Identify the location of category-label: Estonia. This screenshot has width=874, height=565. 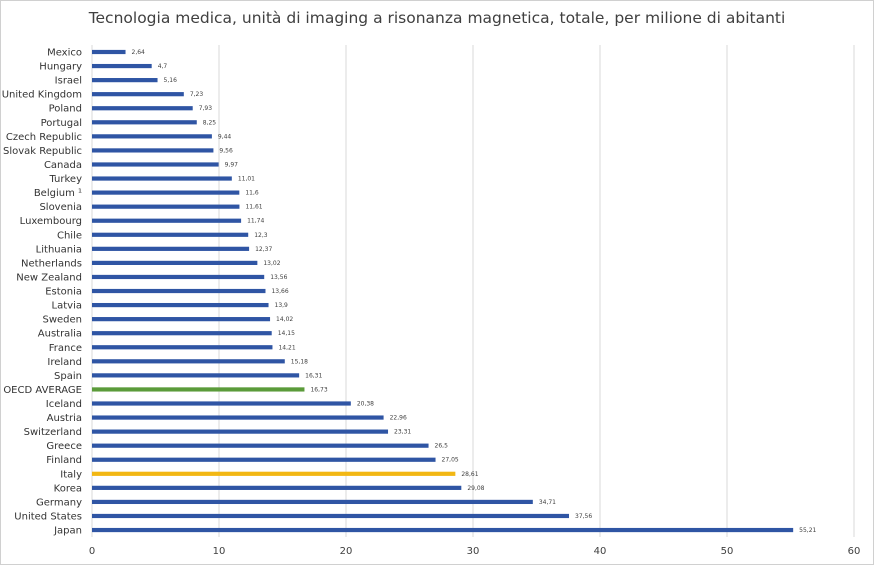
(63, 292).